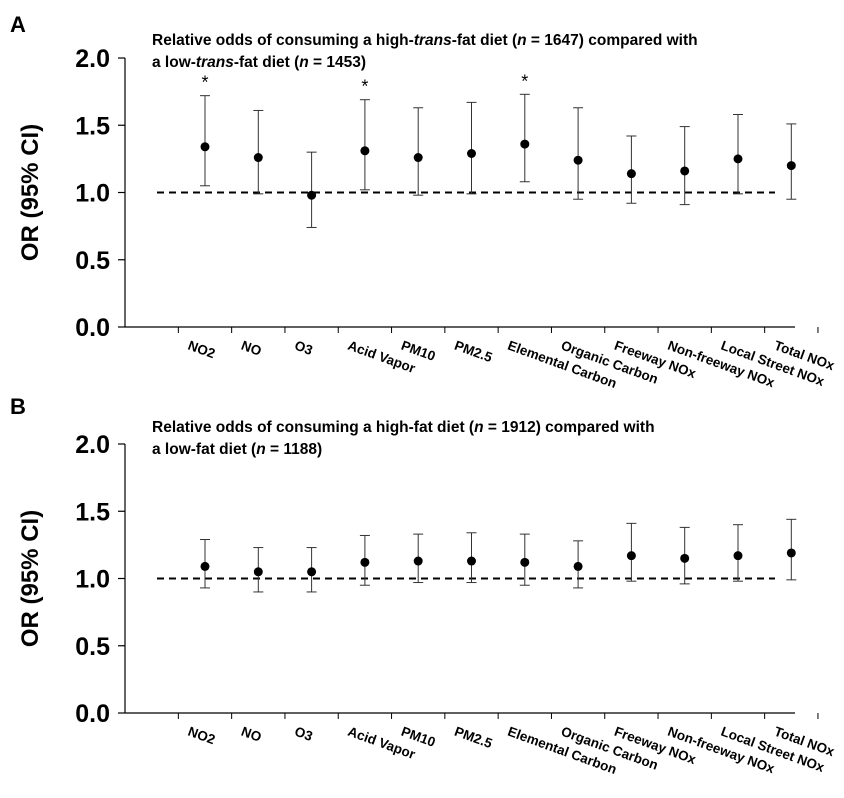 The height and width of the screenshot is (798, 844). Describe the element at coordinates (237, 449) in the screenshot. I see `chart-title-line: a low-fat diet (n = 1188)` at that location.